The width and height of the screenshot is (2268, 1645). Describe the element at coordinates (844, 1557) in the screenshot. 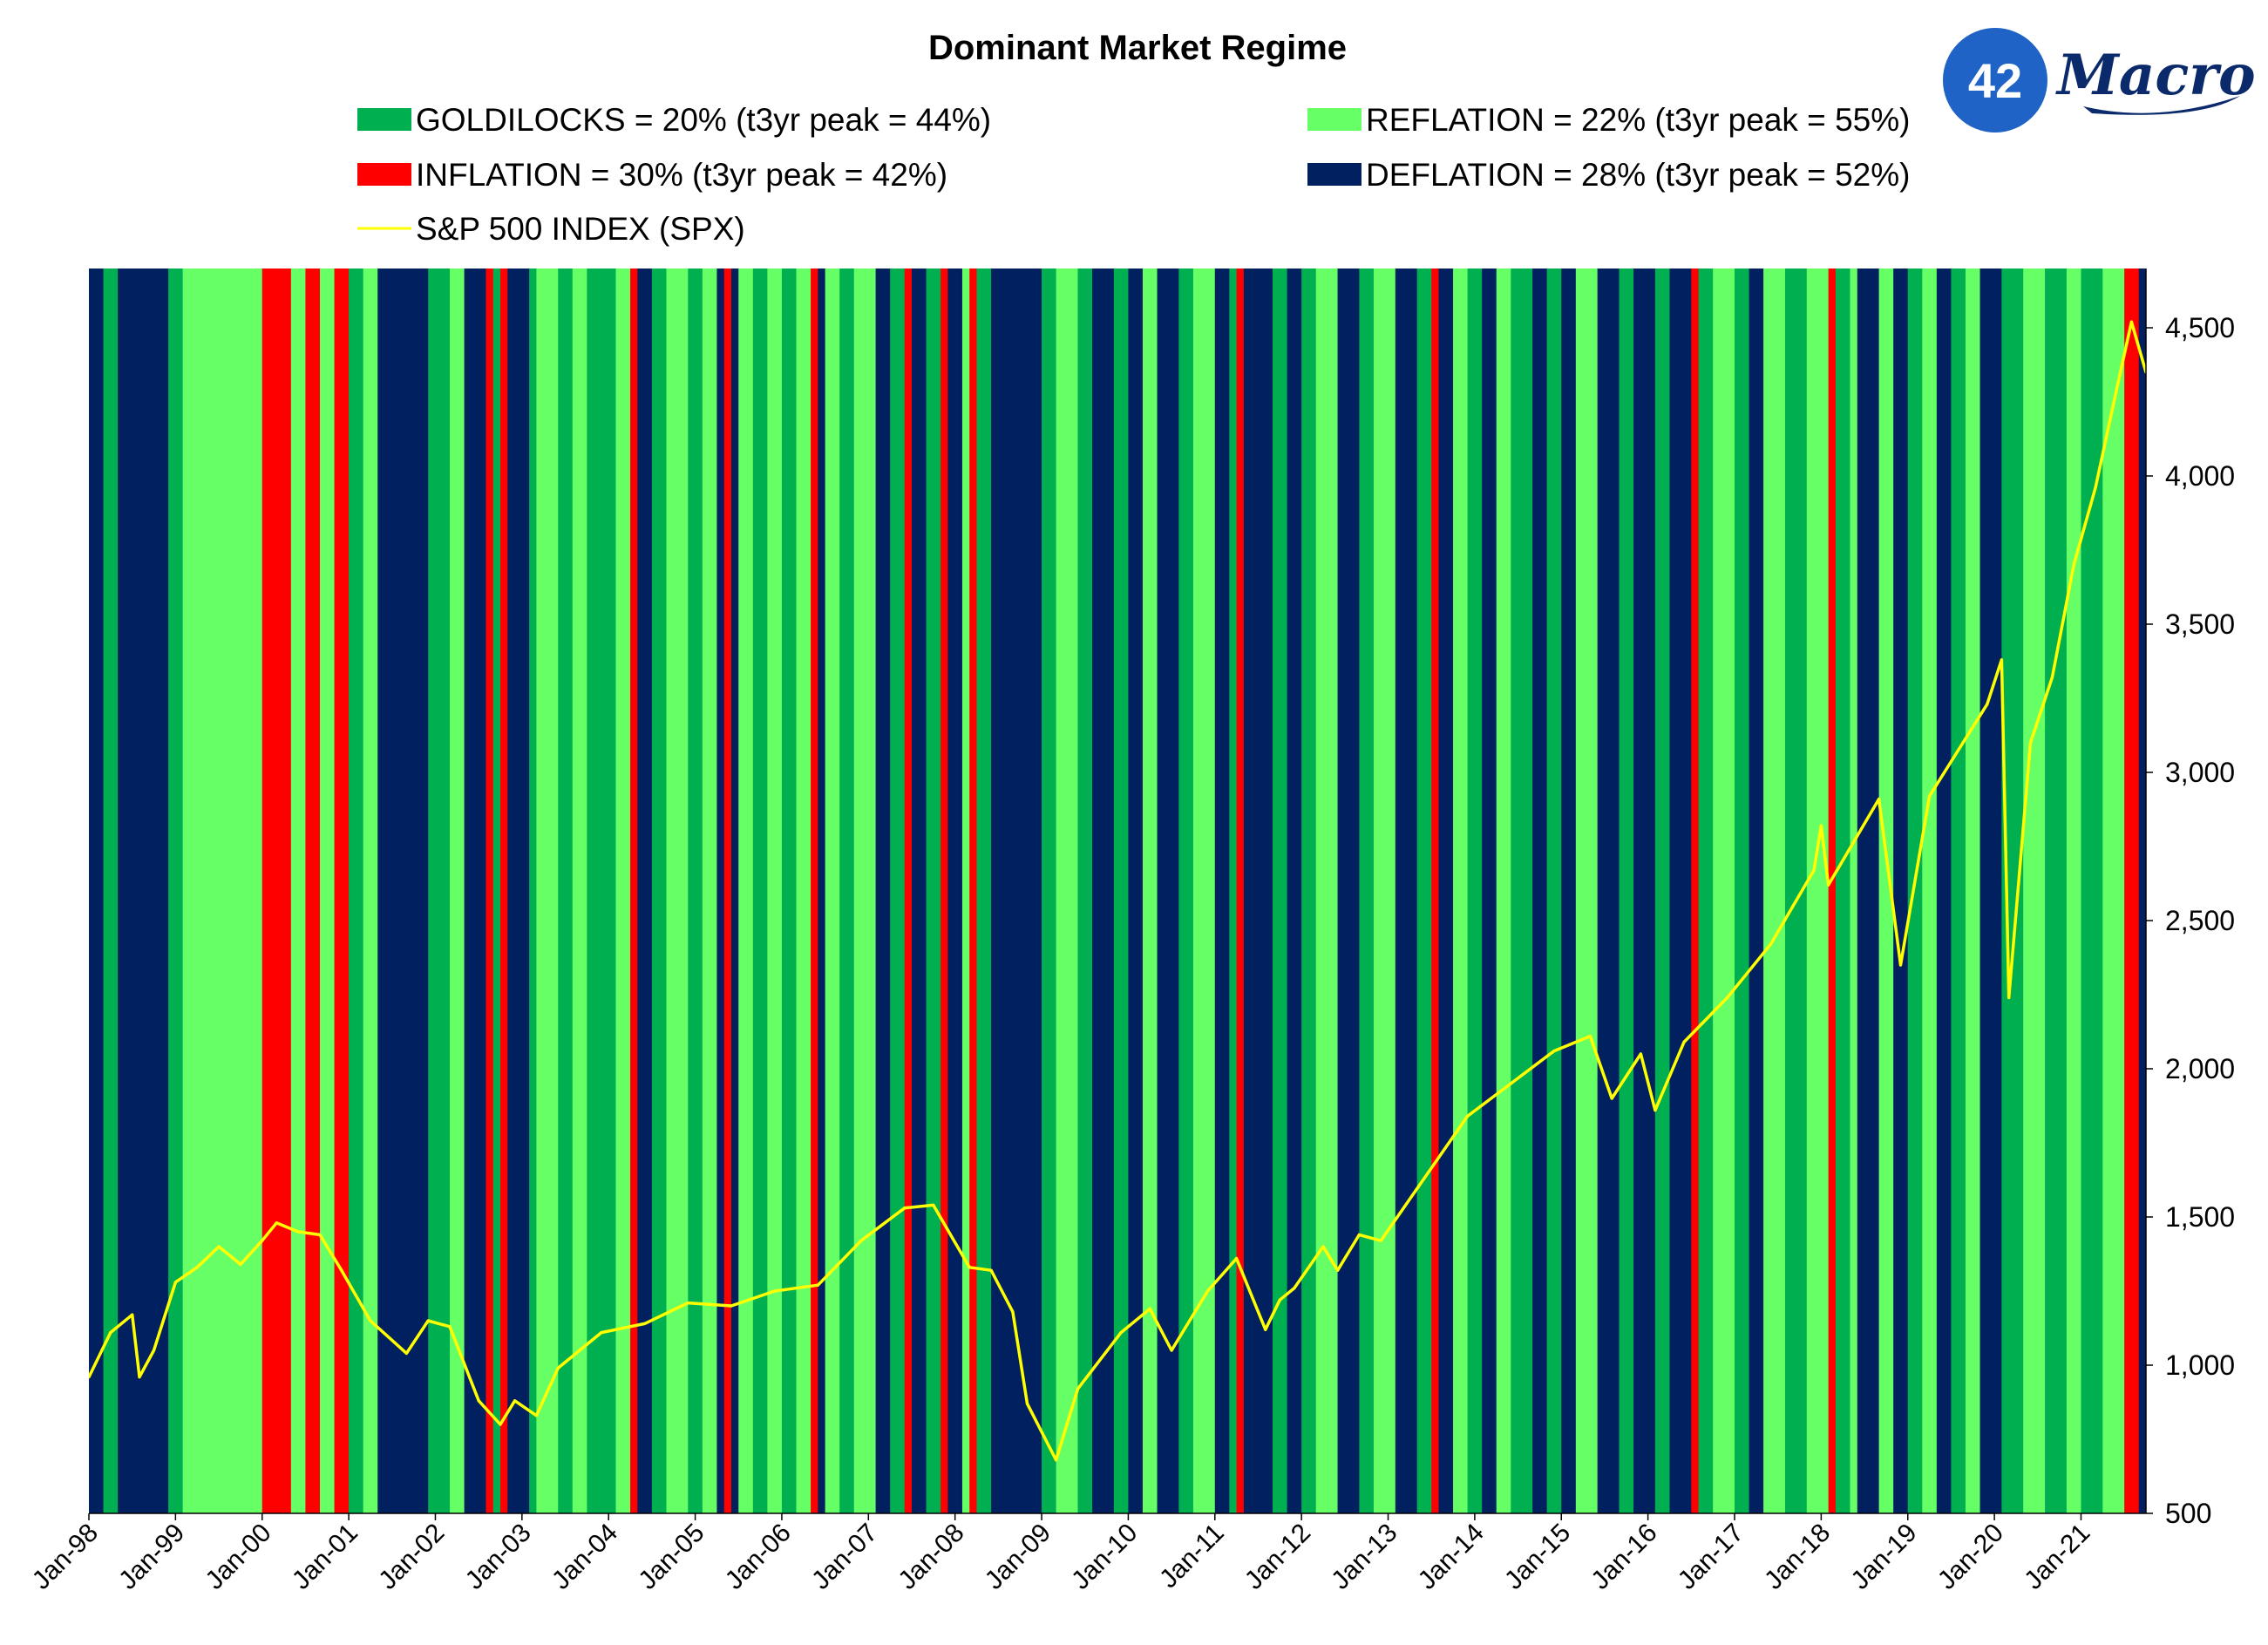

I see `x-tick-label: Jan-07` at that location.